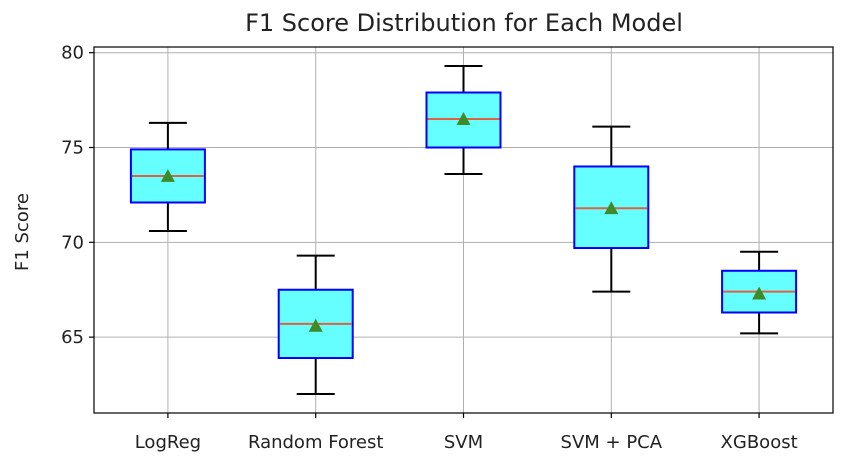  I want to click on box-random-forest, so click(315, 325).